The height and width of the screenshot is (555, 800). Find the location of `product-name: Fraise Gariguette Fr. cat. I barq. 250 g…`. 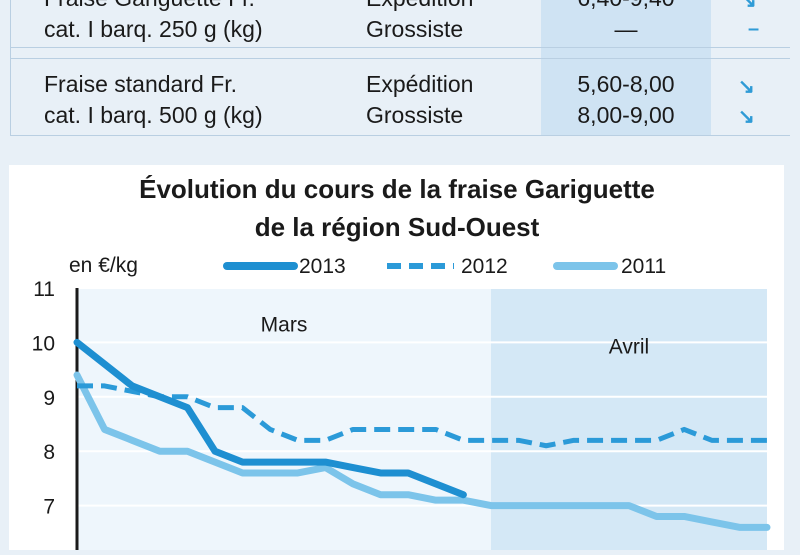

product-name: Fraise Gariguette Fr. cat. I barq. 250 g… is located at coordinates (153, 21).